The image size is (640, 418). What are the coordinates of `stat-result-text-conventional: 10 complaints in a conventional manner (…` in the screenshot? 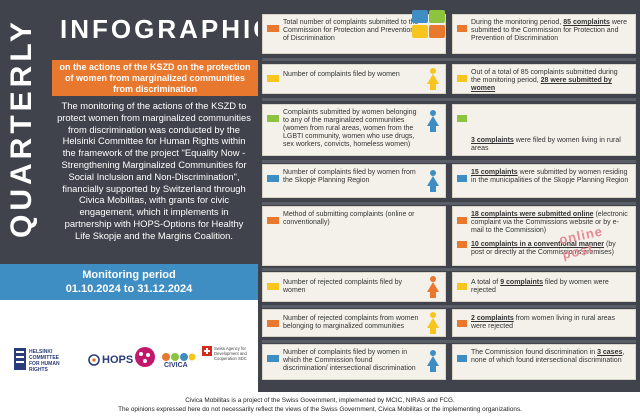 It's located at (543, 248).